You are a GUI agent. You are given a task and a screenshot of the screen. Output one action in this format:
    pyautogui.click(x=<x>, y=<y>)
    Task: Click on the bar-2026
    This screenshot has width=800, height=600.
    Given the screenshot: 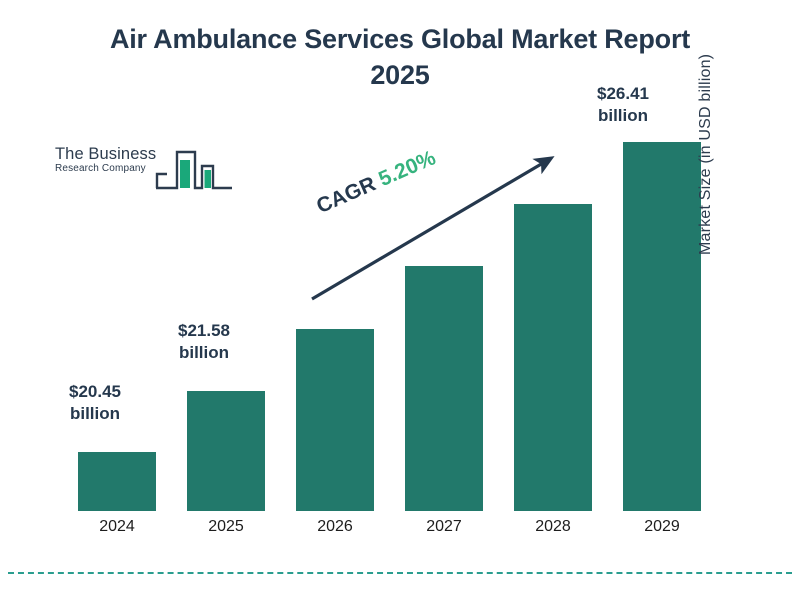 What is the action you would take?
    pyautogui.click(x=335, y=420)
    